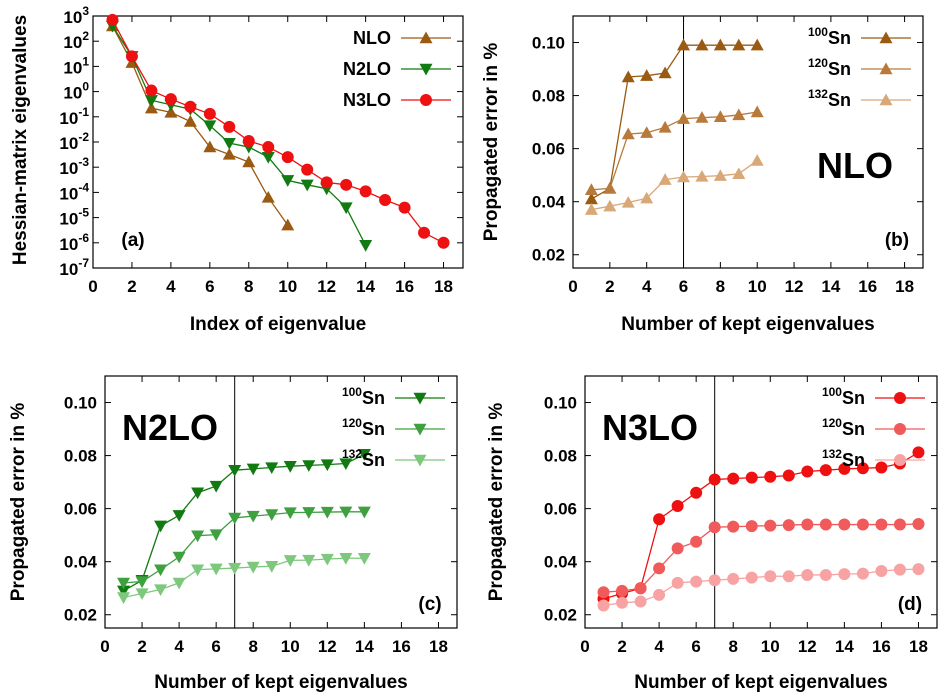 The width and height of the screenshot is (939, 699). I want to click on x-tick-label: 16, so click(881, 646).